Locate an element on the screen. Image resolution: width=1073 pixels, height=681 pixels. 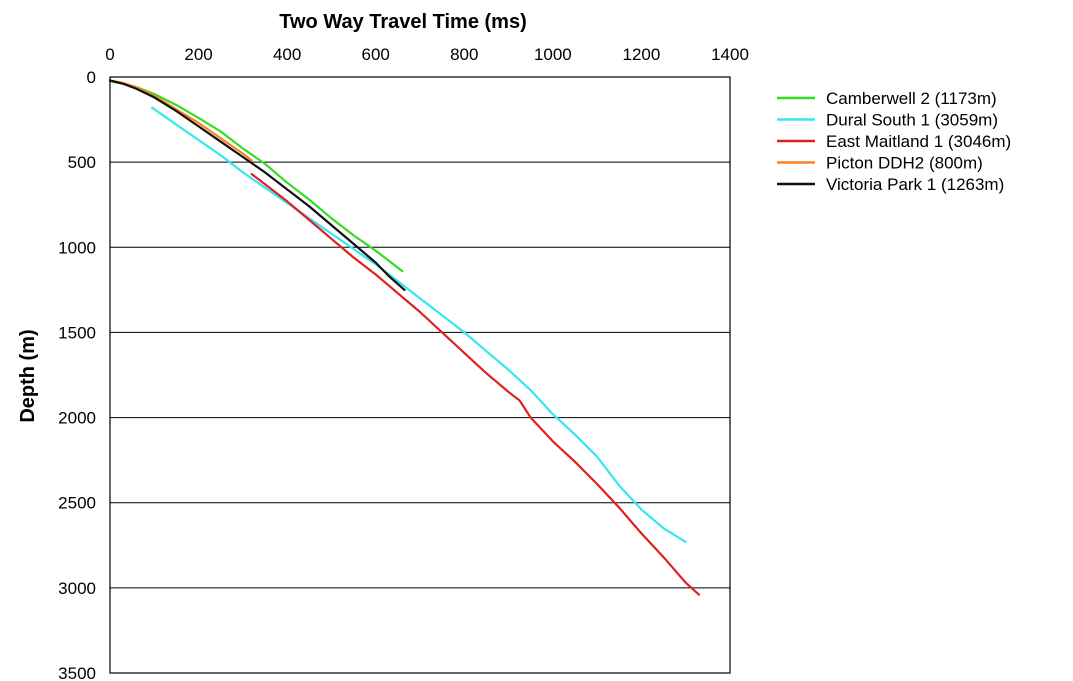
y-tick-labels: 0 500 1000 1500 2000 2500 3000 3500 is located at coordinates (77, 374).